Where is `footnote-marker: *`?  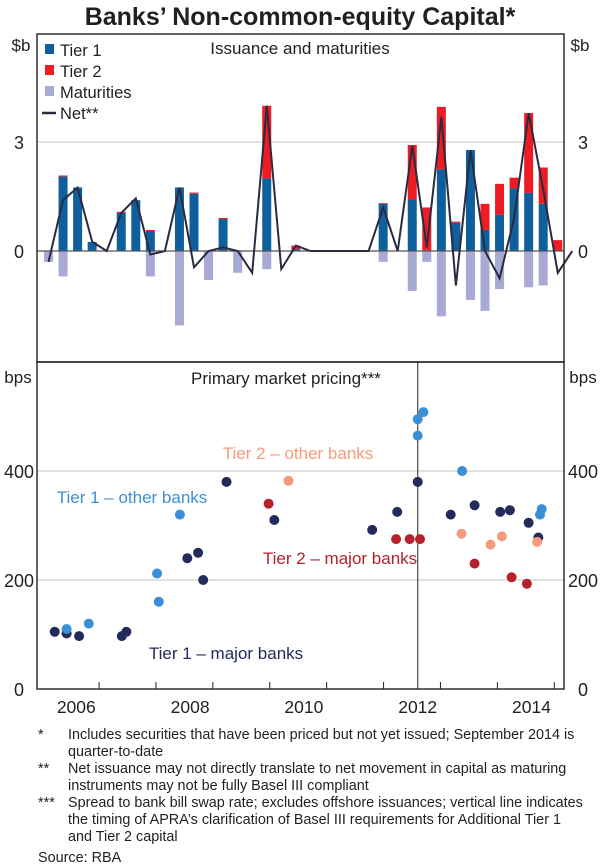 footnote-marker: * is located at coordinates (41, 735).